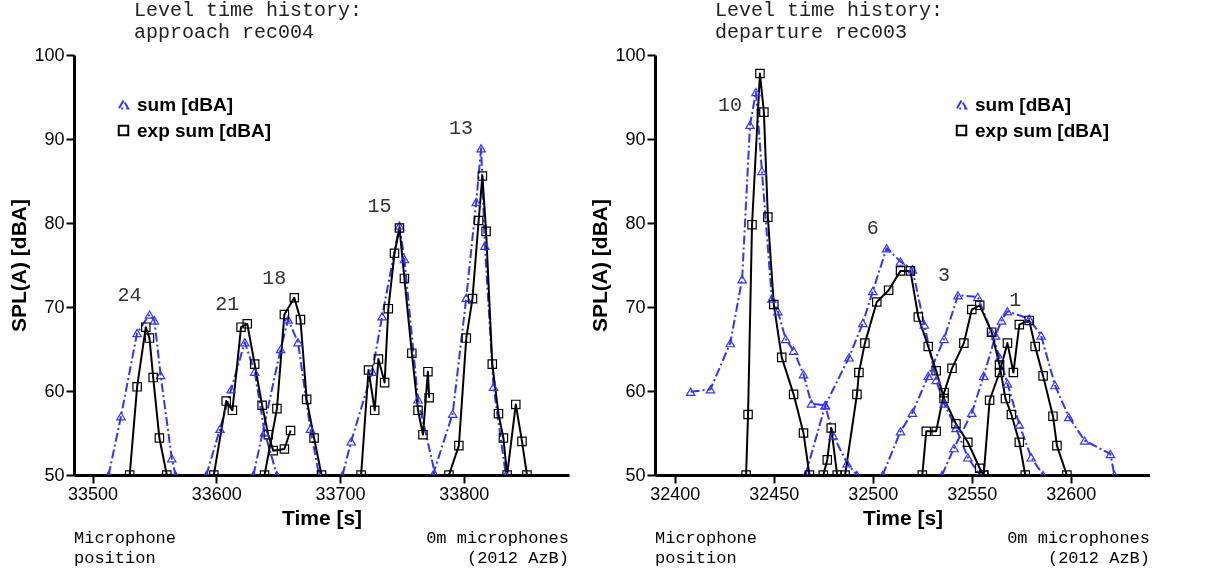 The width and height of the screenshot is (1231, 568). Describe the element at coordinates (464, 493) in the screenshot. I see `x-tick-label: 33800` at that location.